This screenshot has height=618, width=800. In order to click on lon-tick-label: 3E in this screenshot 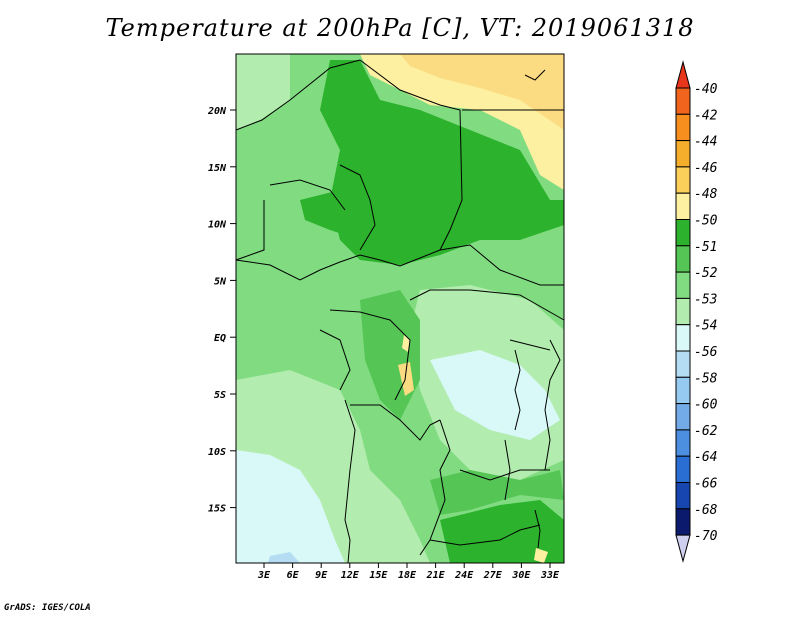, I will do `click(264, 575)`.